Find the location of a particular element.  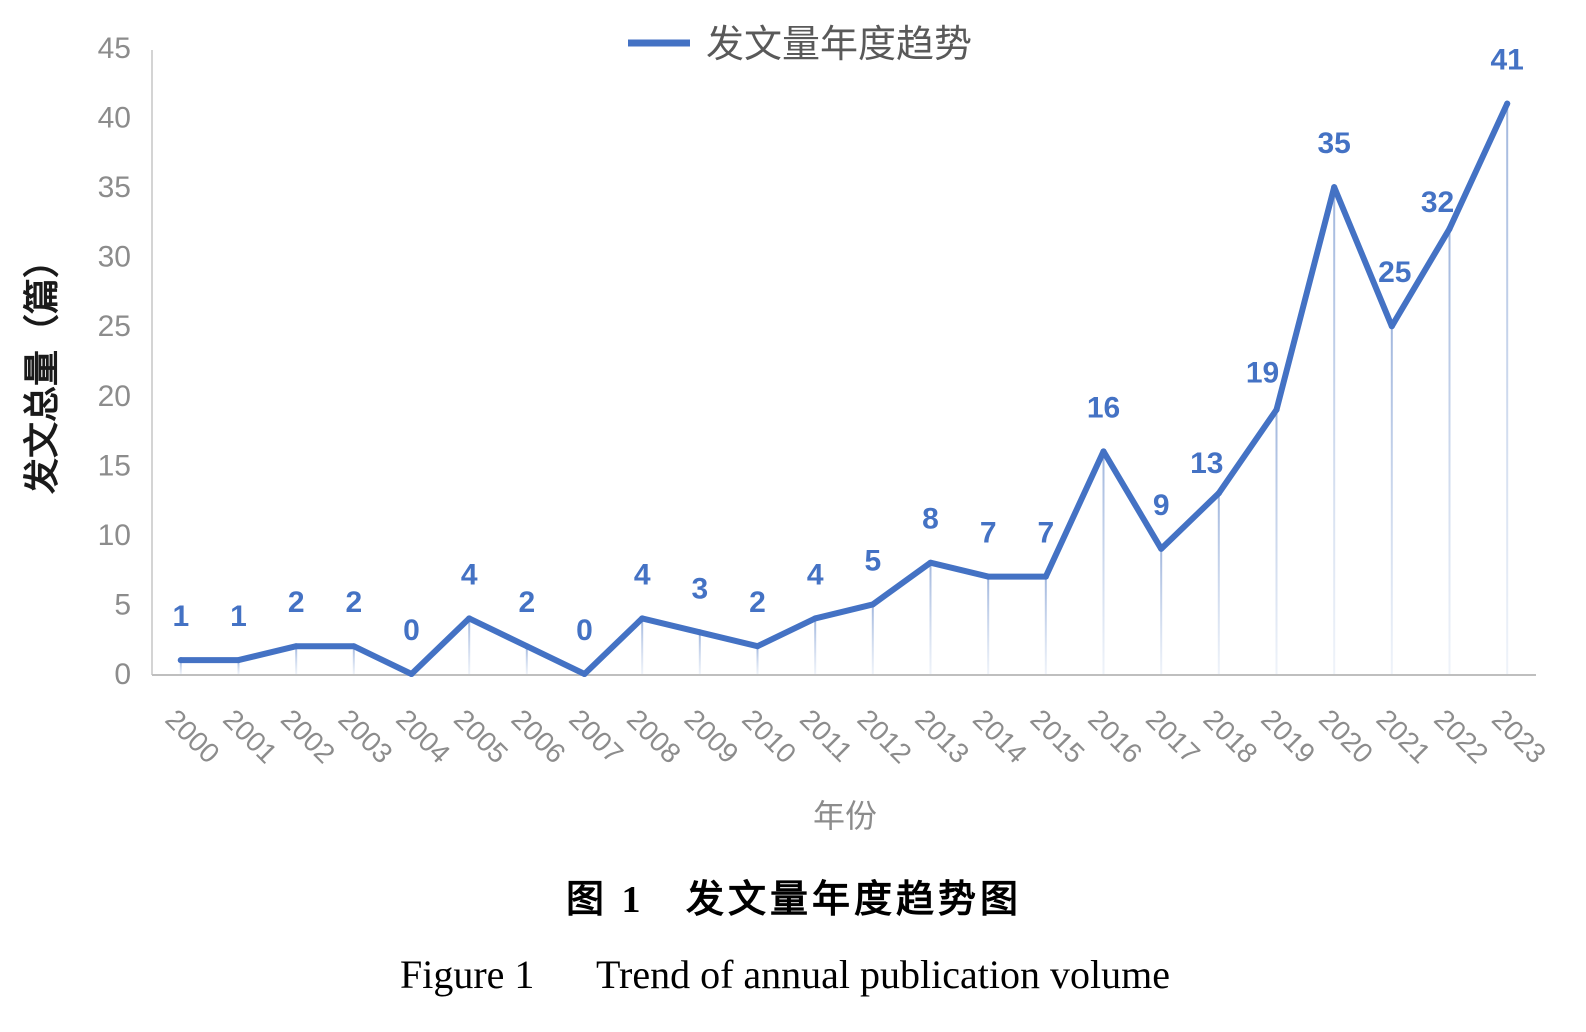

x-tick-label: 2003 is located at coordinates (366, 736).